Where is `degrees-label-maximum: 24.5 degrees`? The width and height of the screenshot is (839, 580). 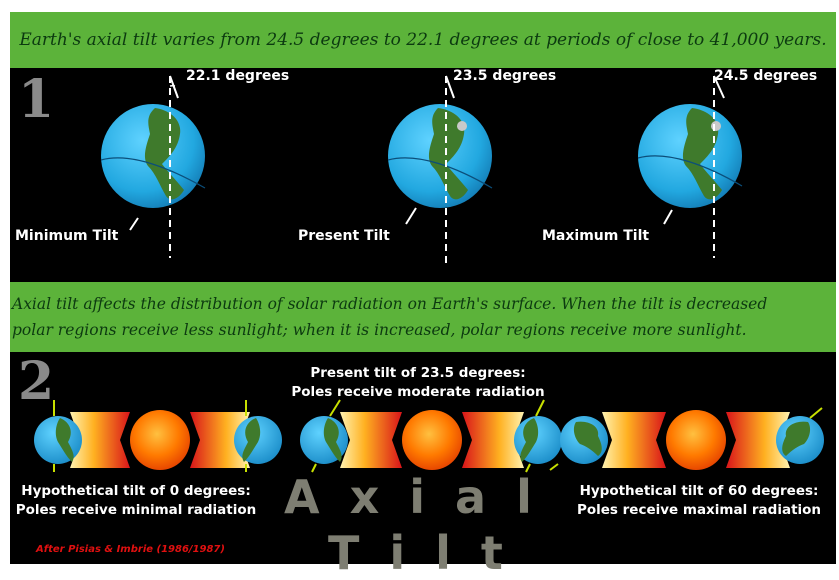 degrees-label-maximum: 24.5 degrees is located at coordinates (766, 76).